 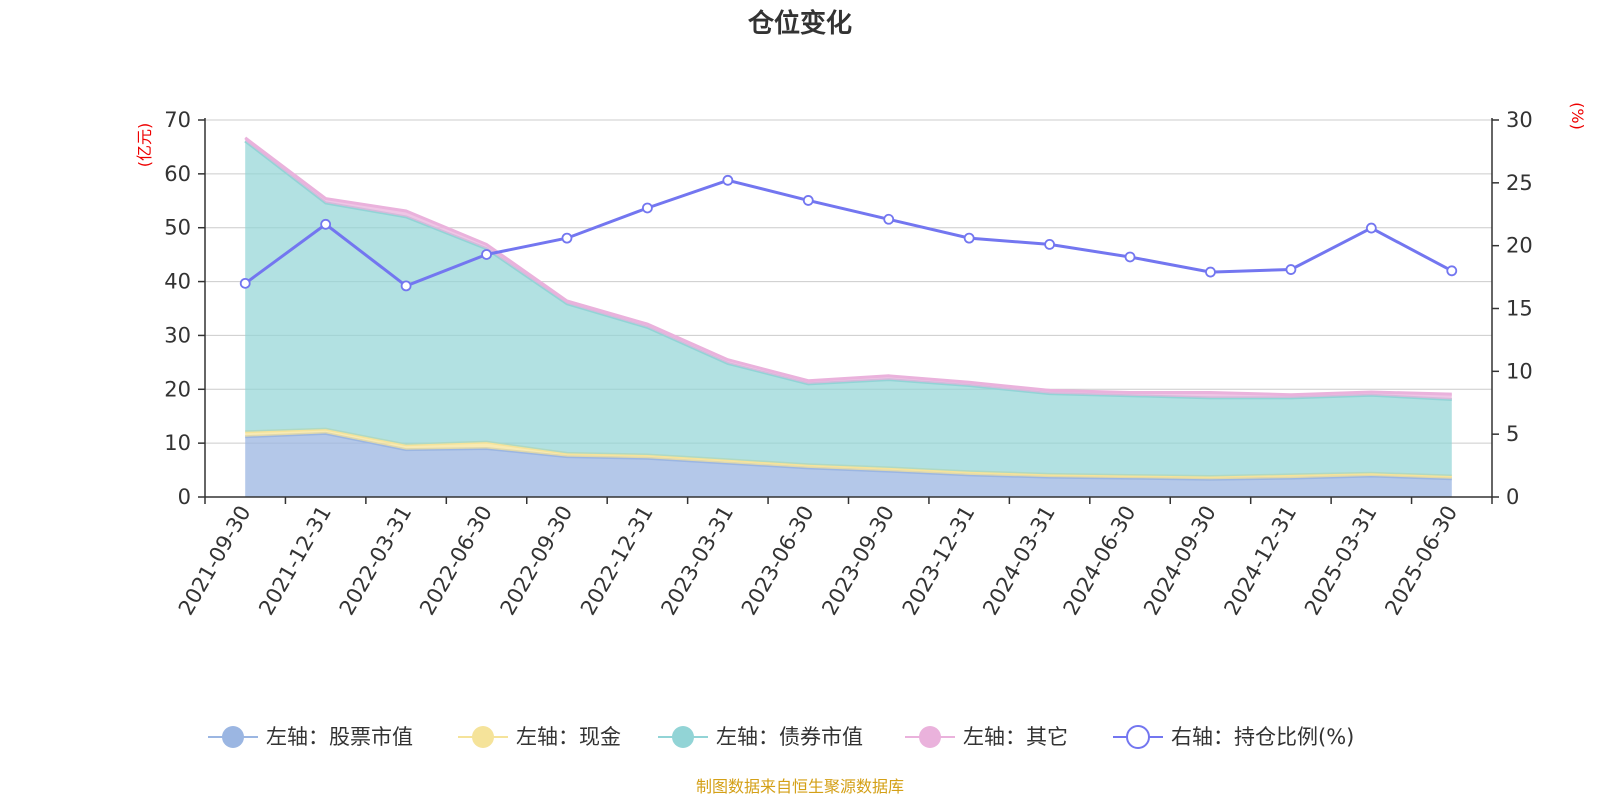 I want to click on left-axis-unit: (亿元), so click(x=144, y=145).